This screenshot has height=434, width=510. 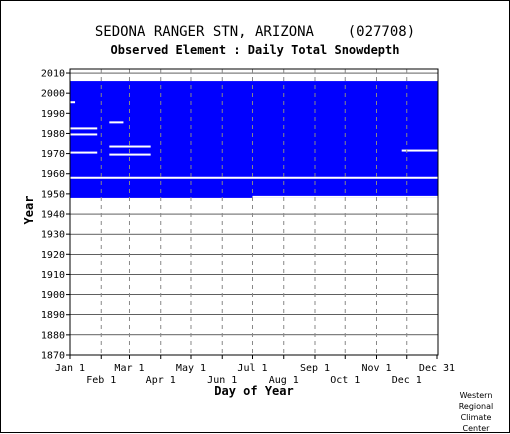 I want to click on credit-line-4: Center, so click(x=476, y=428).